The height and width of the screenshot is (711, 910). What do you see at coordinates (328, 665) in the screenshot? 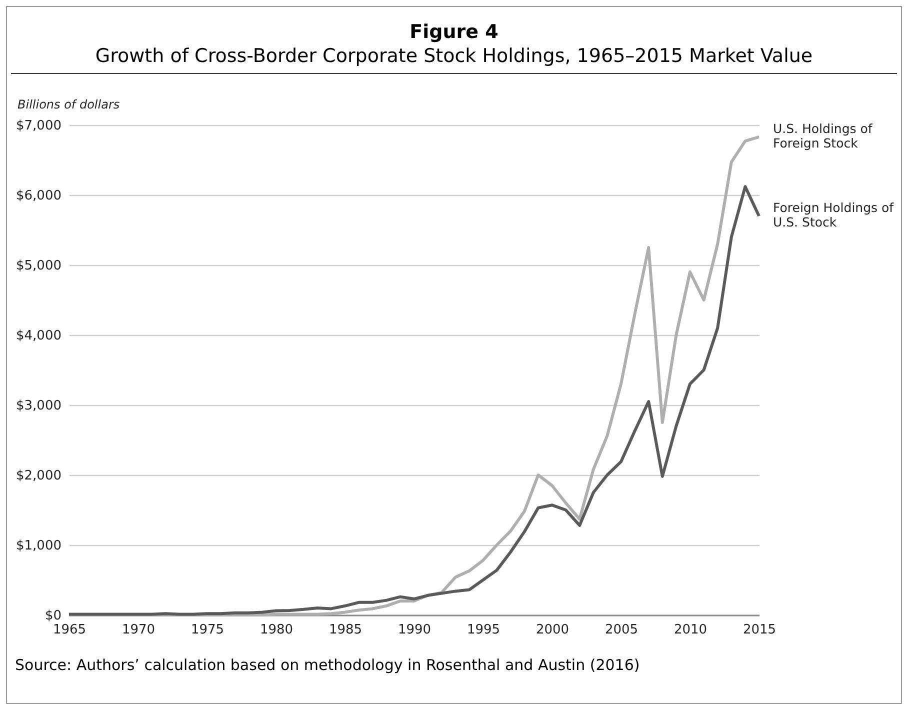
I see `source-note: Source: Authors’ calculation based on methodology in Rosenthal and Austin (2016)` at bounding box center [328, 665].